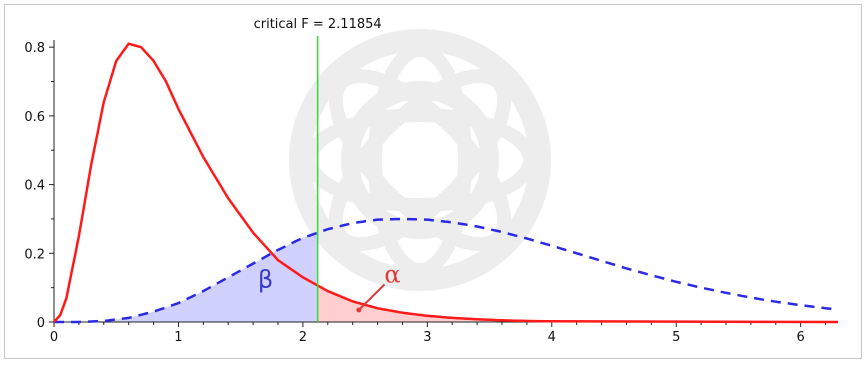 The image size is (868, 365). Describe the element at coordinates (34, 117) in the screenshot. I see `y-tick-label: 0.6` at that location.